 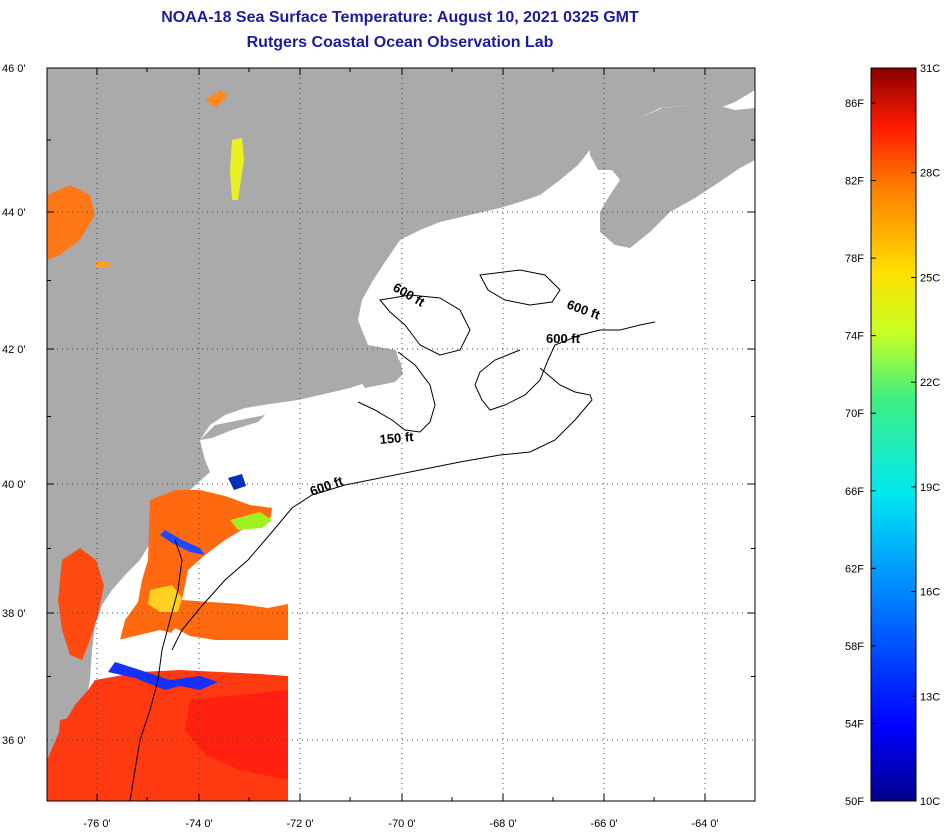 I want to click on lat-label: 44 0', so click(x=14, y=213).